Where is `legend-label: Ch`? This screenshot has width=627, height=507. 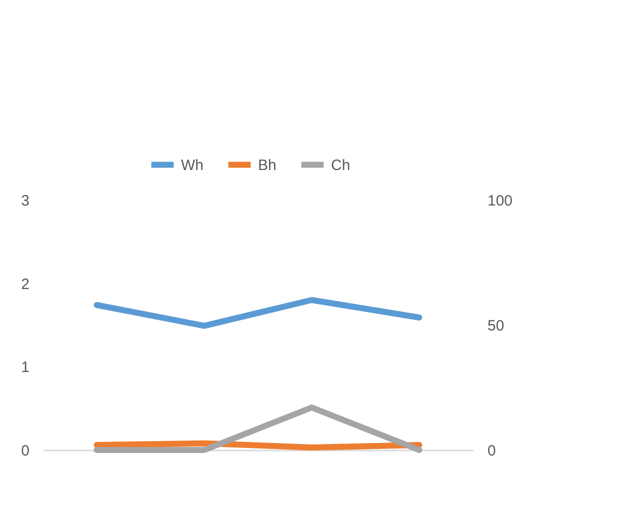 legend-label: Ch is located at coordinates (340, 165).